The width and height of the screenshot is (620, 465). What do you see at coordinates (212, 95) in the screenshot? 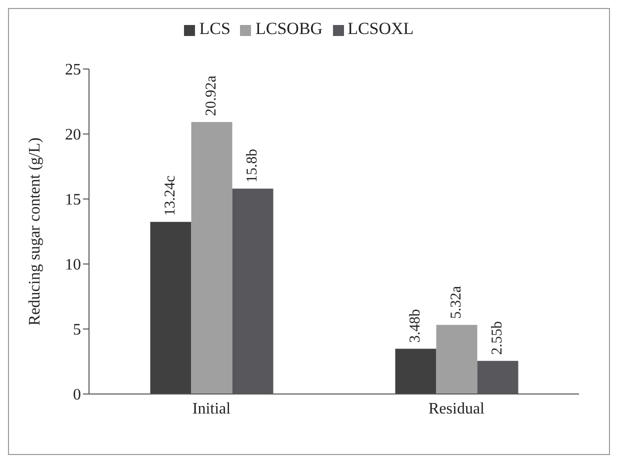
I see `data-label: 20.92a` at bounding box center [212, 95].